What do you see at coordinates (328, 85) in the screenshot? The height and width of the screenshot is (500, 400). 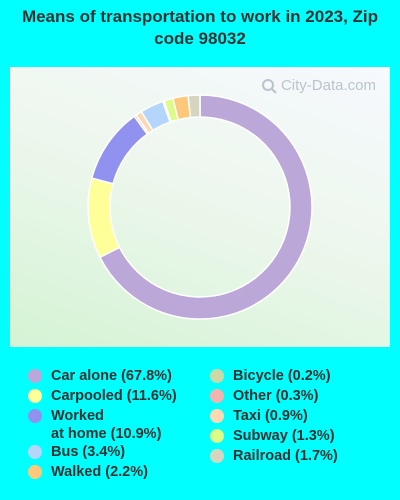 I see `watermark-text: City-Data.com` at bounding box center [328, 85].